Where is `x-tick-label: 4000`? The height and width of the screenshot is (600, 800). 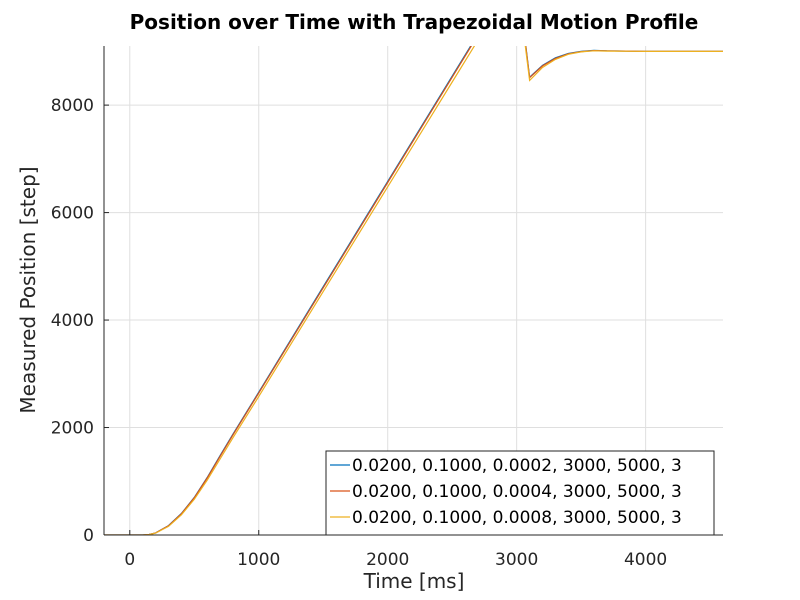
x-tick-label: 4000 is located at coordinates (645, 560).